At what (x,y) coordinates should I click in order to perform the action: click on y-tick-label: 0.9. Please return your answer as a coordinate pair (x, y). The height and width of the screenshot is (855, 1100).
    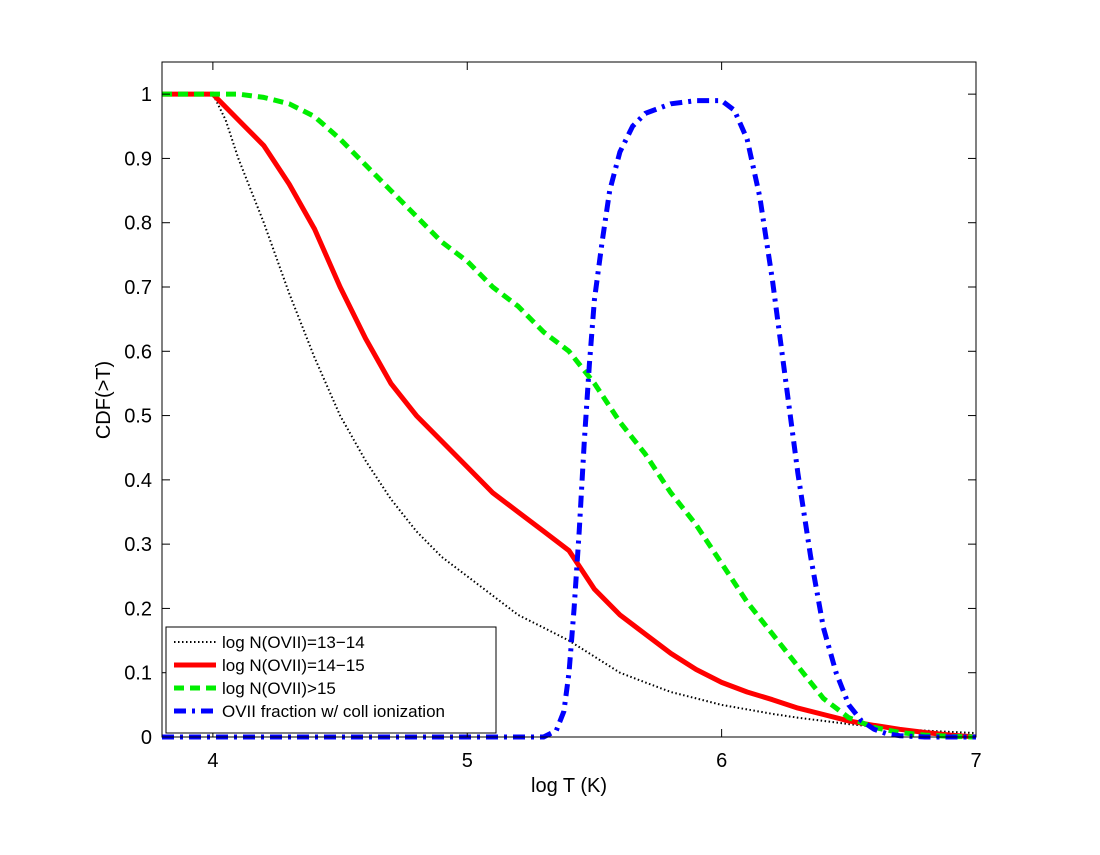
    Looking at the image, I should click on (138, 159).